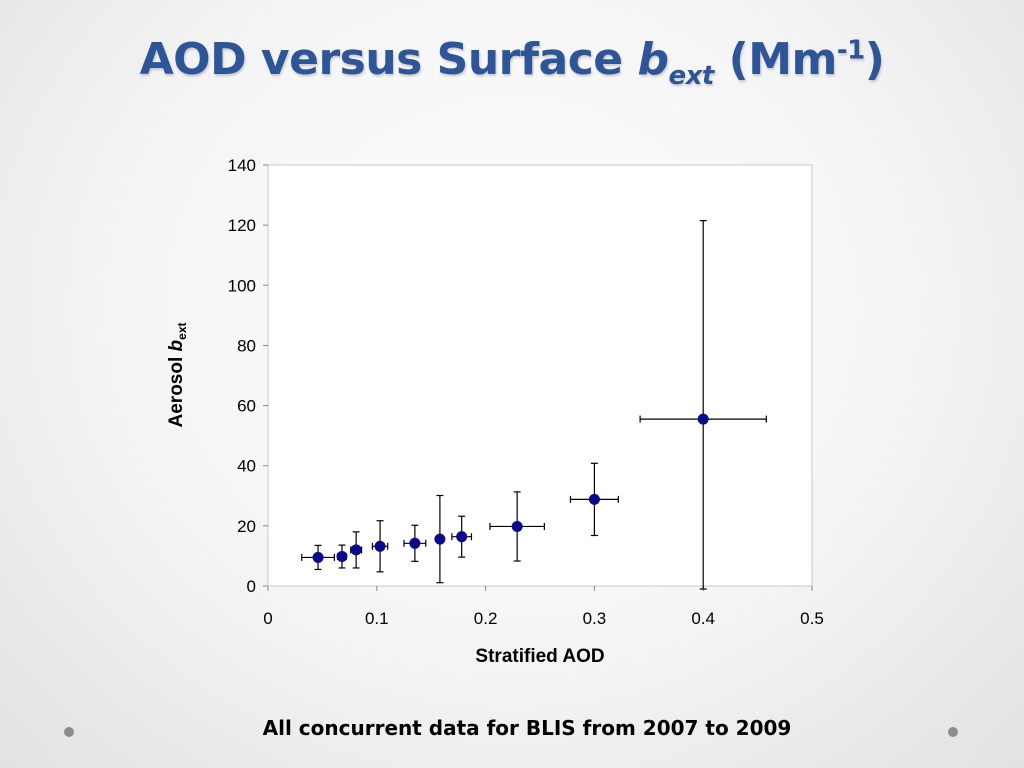 Image resolution: width=1024 pixels, height=768 pixels. What do you see at coordinates (539, 656) in the screenshot?
I see `x-axis-label: Stratified AOD` at bounding box center [539, 656].